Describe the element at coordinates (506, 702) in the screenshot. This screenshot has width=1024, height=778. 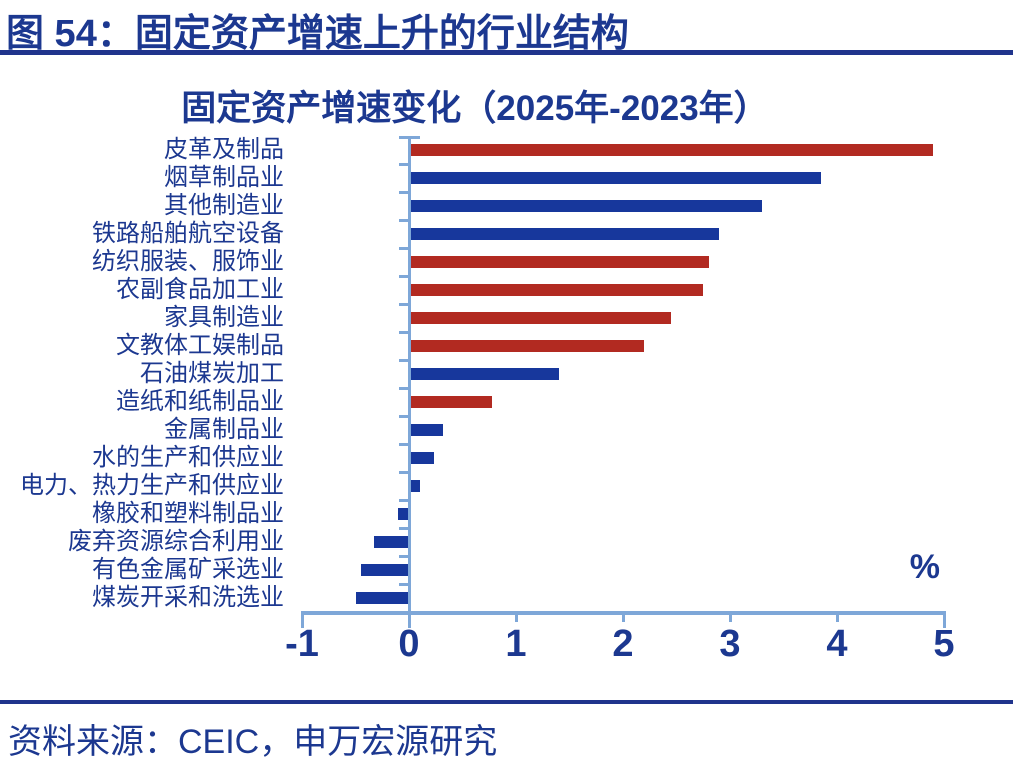
I see `footer-rule` at that location.